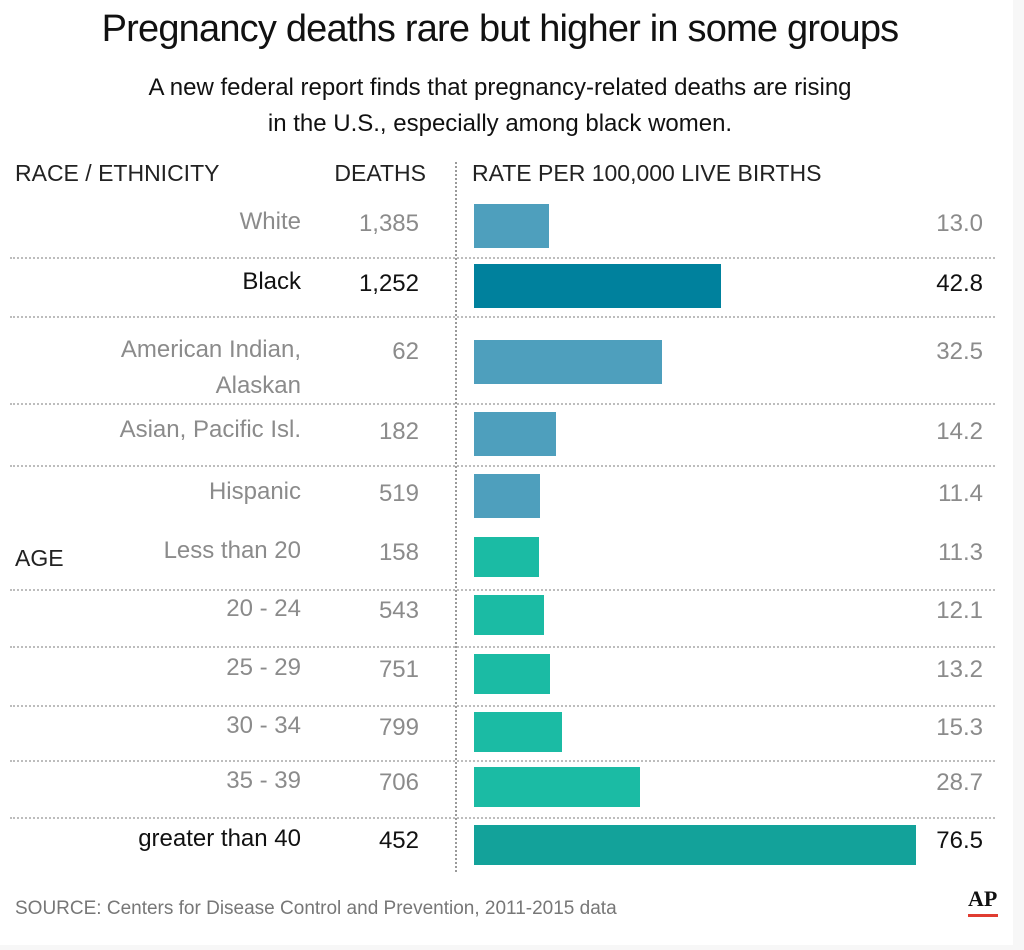 The height and width of the screenshot is (950, 1024). What do you see at coordinates (983, 898) in the screenshot?
I see `ap-logo: AP` at bounding box center [983, 898].